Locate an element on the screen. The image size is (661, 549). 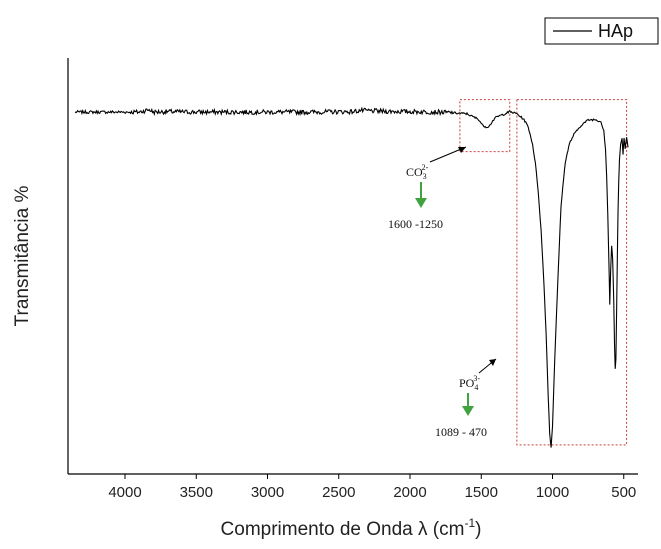
x-tick-label: 1000 is located at coordinates (552, 492).